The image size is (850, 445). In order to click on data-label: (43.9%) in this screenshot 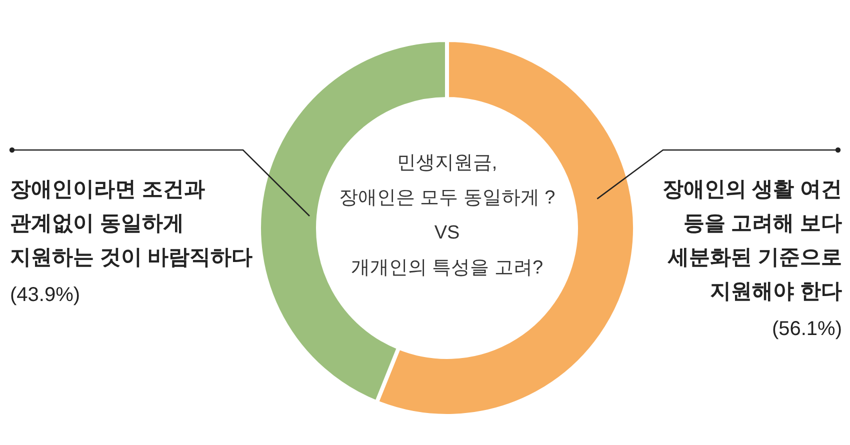, I will do `click(45, 295)`.